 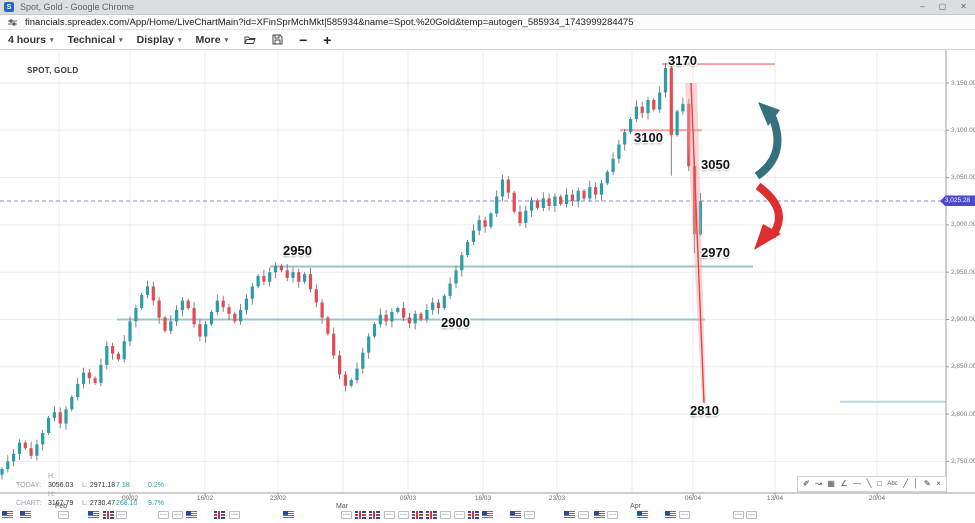 What do you see at coordinates (704, 410) in the screenshot?
I see `price-annotation: 2810` at bounding box center [704, 410].